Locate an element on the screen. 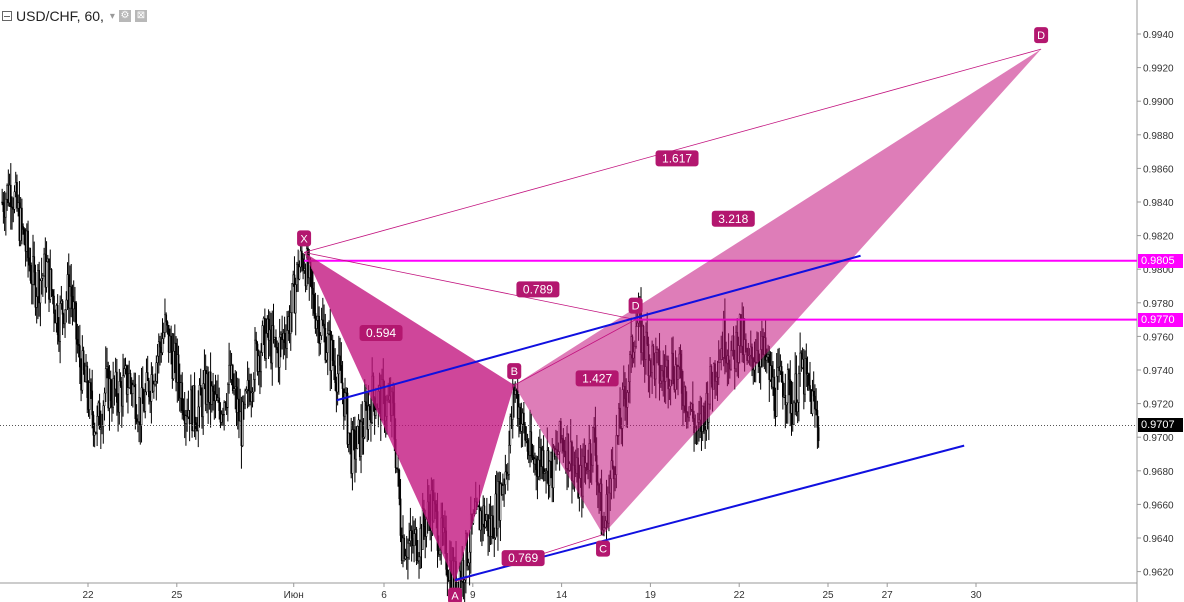 This screenshot has height=602, width=1184. price-tick-label: 0.9700 is located at coordinates (1158, 438).